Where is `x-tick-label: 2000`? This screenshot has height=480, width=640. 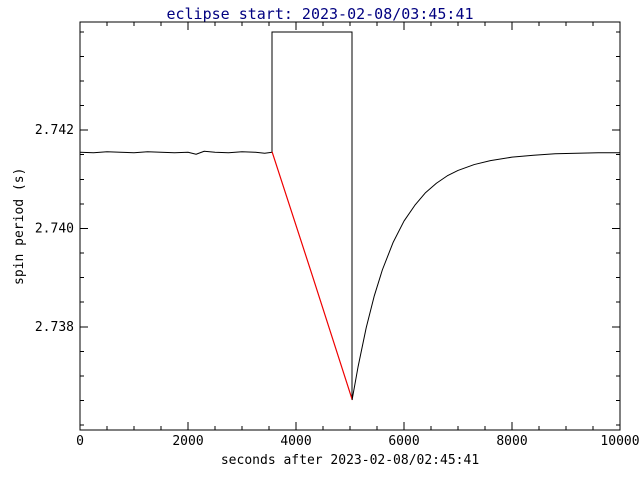
x-tick-label: 2000 is located at coordinates (187, 441).